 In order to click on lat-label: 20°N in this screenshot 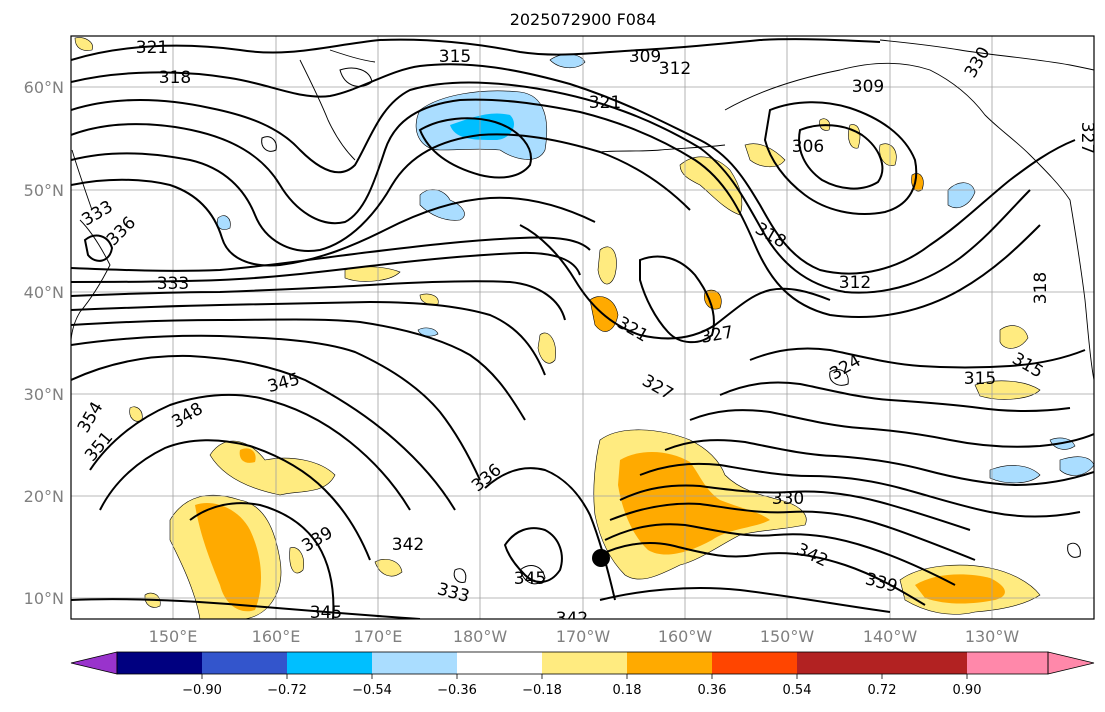, I will do `click(44, 496)`.